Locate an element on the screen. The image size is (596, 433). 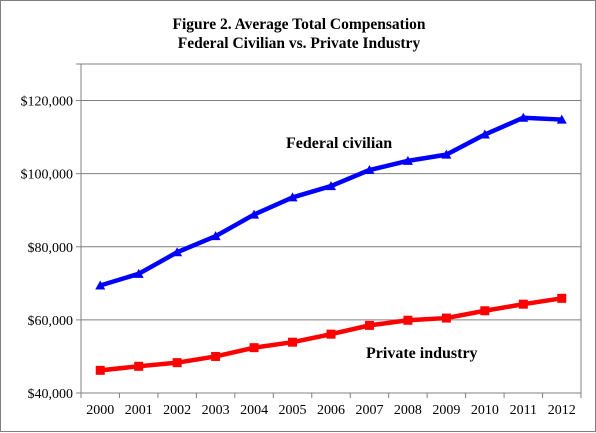
x-tick-label: 2010 is located at coordinates (485, 410).